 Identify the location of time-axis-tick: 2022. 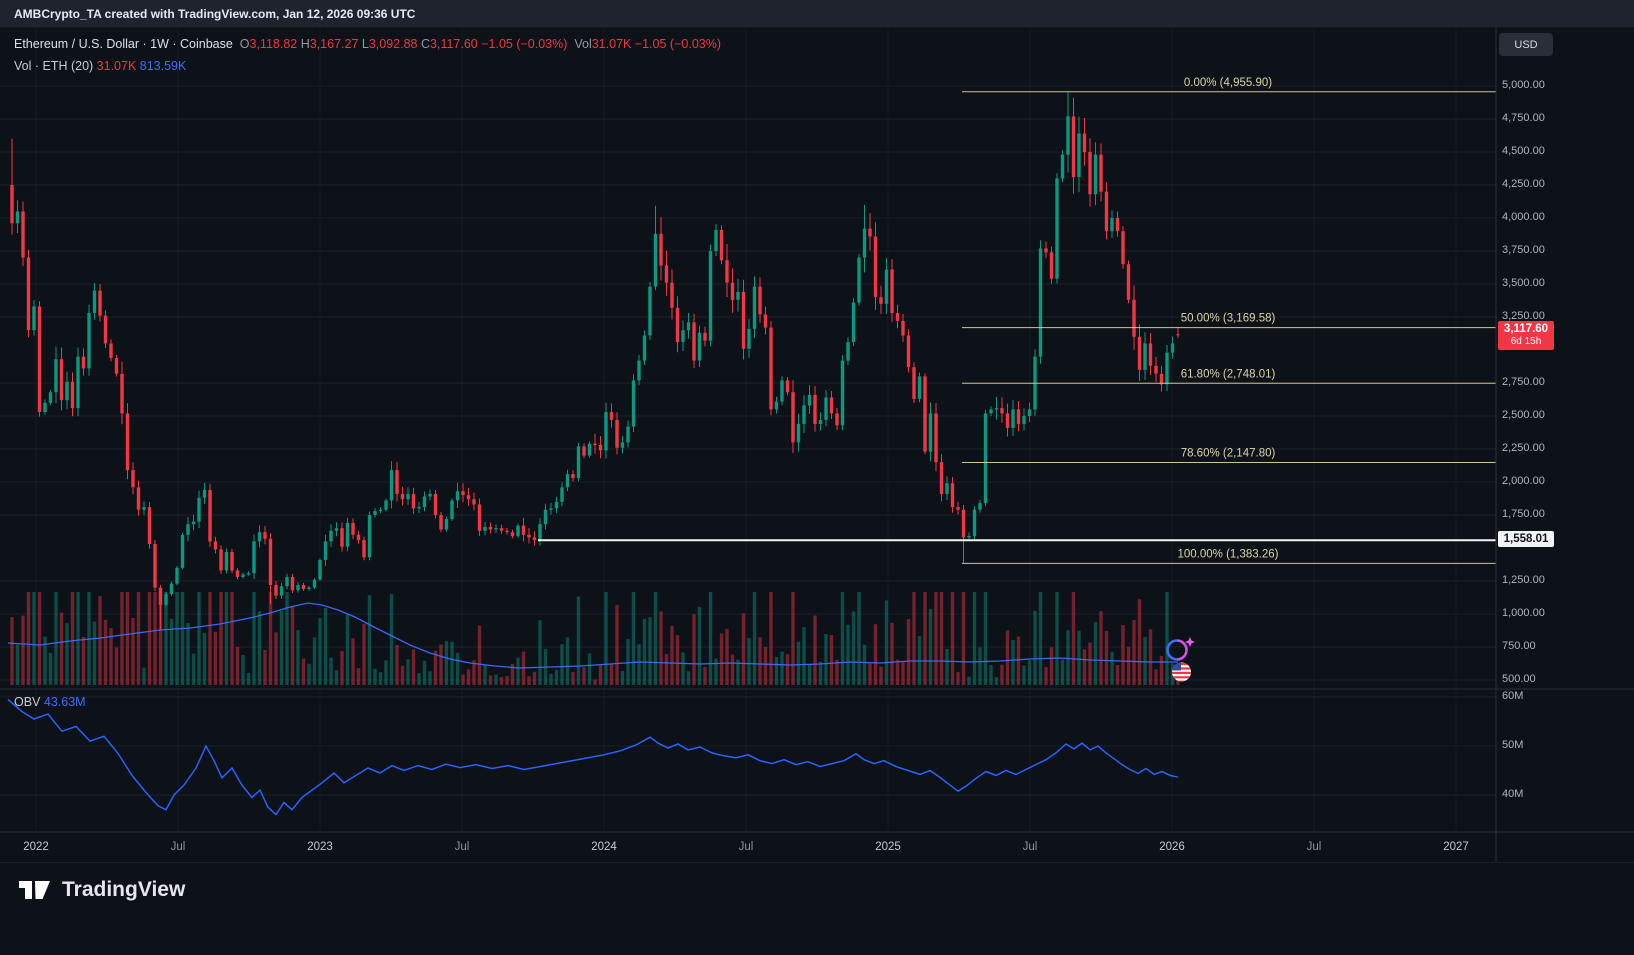
(36, 847).